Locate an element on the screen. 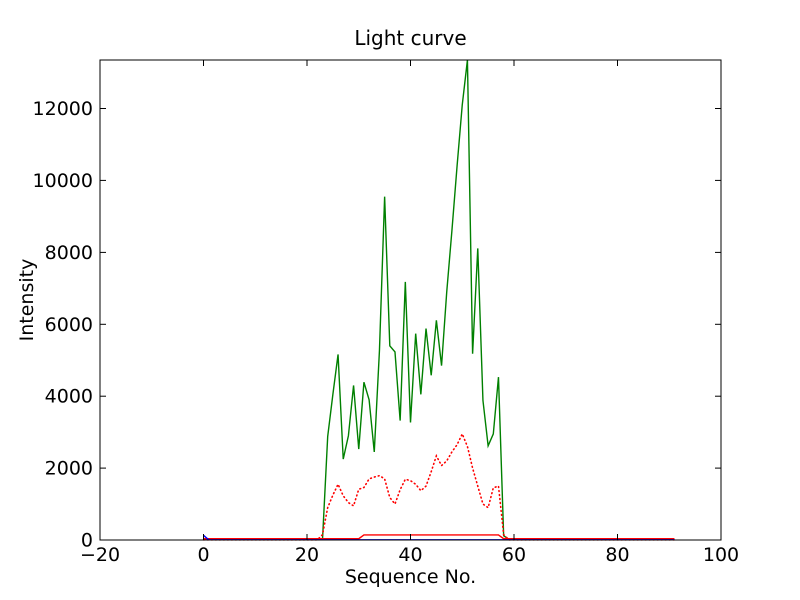 The image size is (800, 600). x-tick-label: −20 is located at coordinates (100, 555).